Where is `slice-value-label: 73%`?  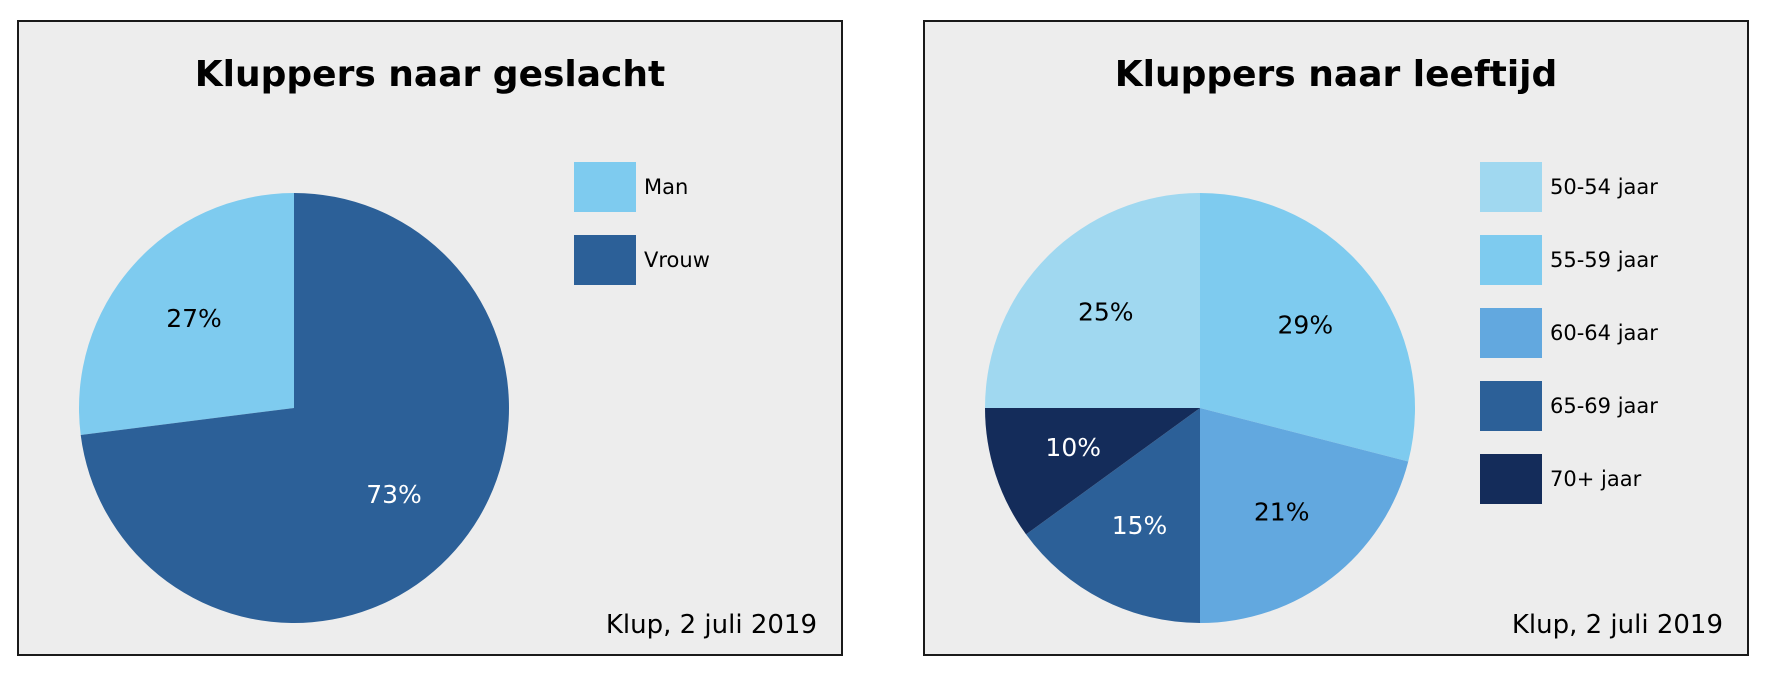 slice-value-label: 73% is located at coordinates (394, 494).